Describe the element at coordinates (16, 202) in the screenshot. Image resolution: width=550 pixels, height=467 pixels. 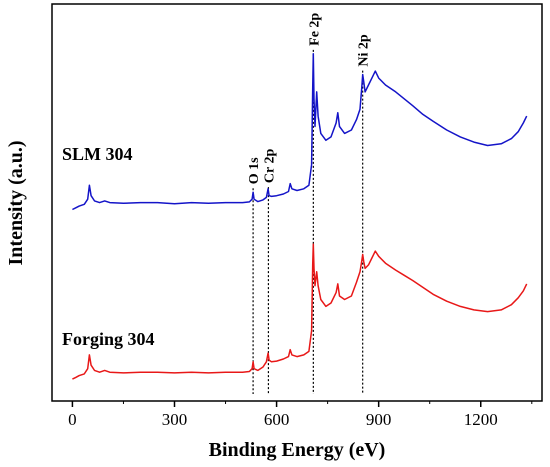
I see `y-axis-label: Intensity (a.u.)` at that location.